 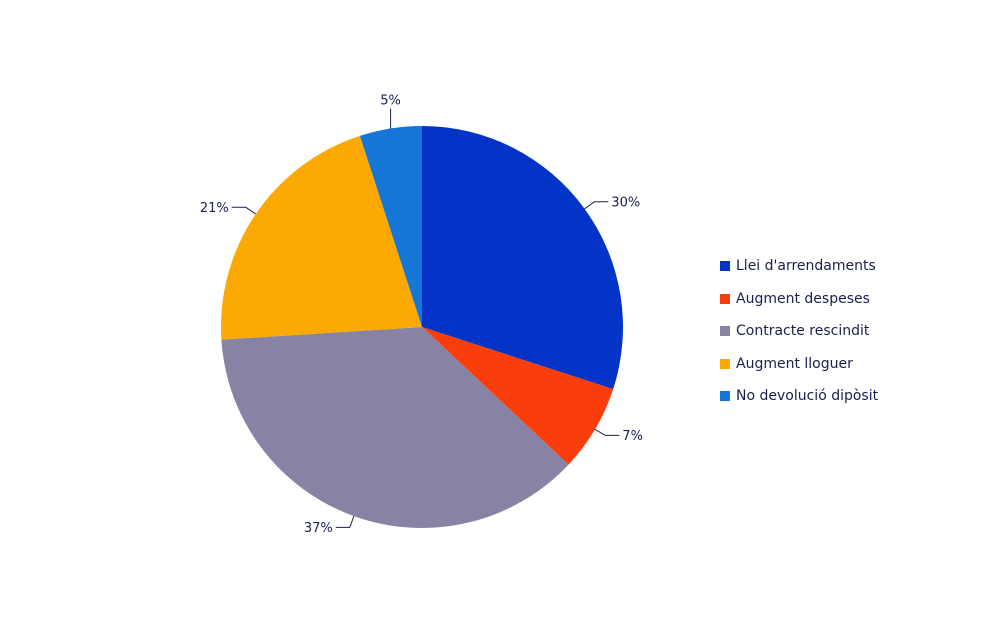 I want to click on pie-value-label: 5%, so click(x=390, y=101).